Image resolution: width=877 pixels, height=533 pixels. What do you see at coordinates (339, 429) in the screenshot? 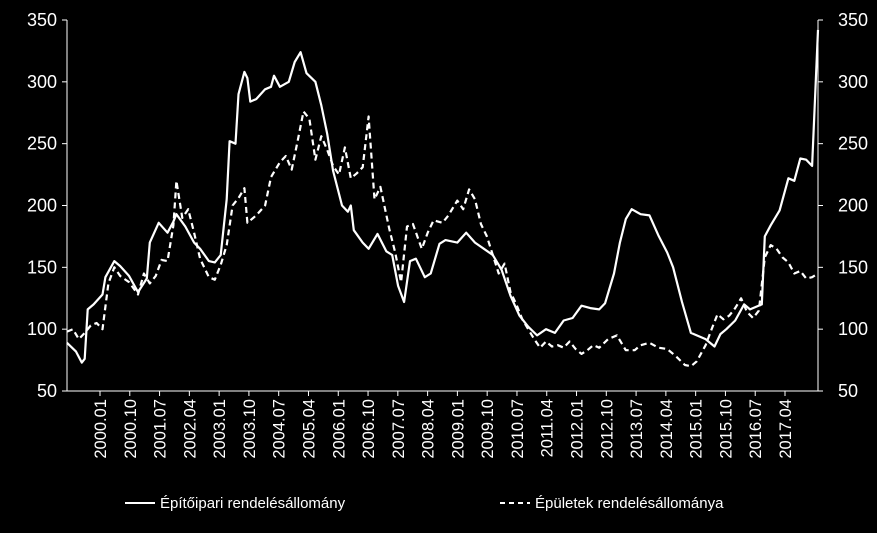
I see `x-tick-label: 2006.01` at bounding box center [339, 429].